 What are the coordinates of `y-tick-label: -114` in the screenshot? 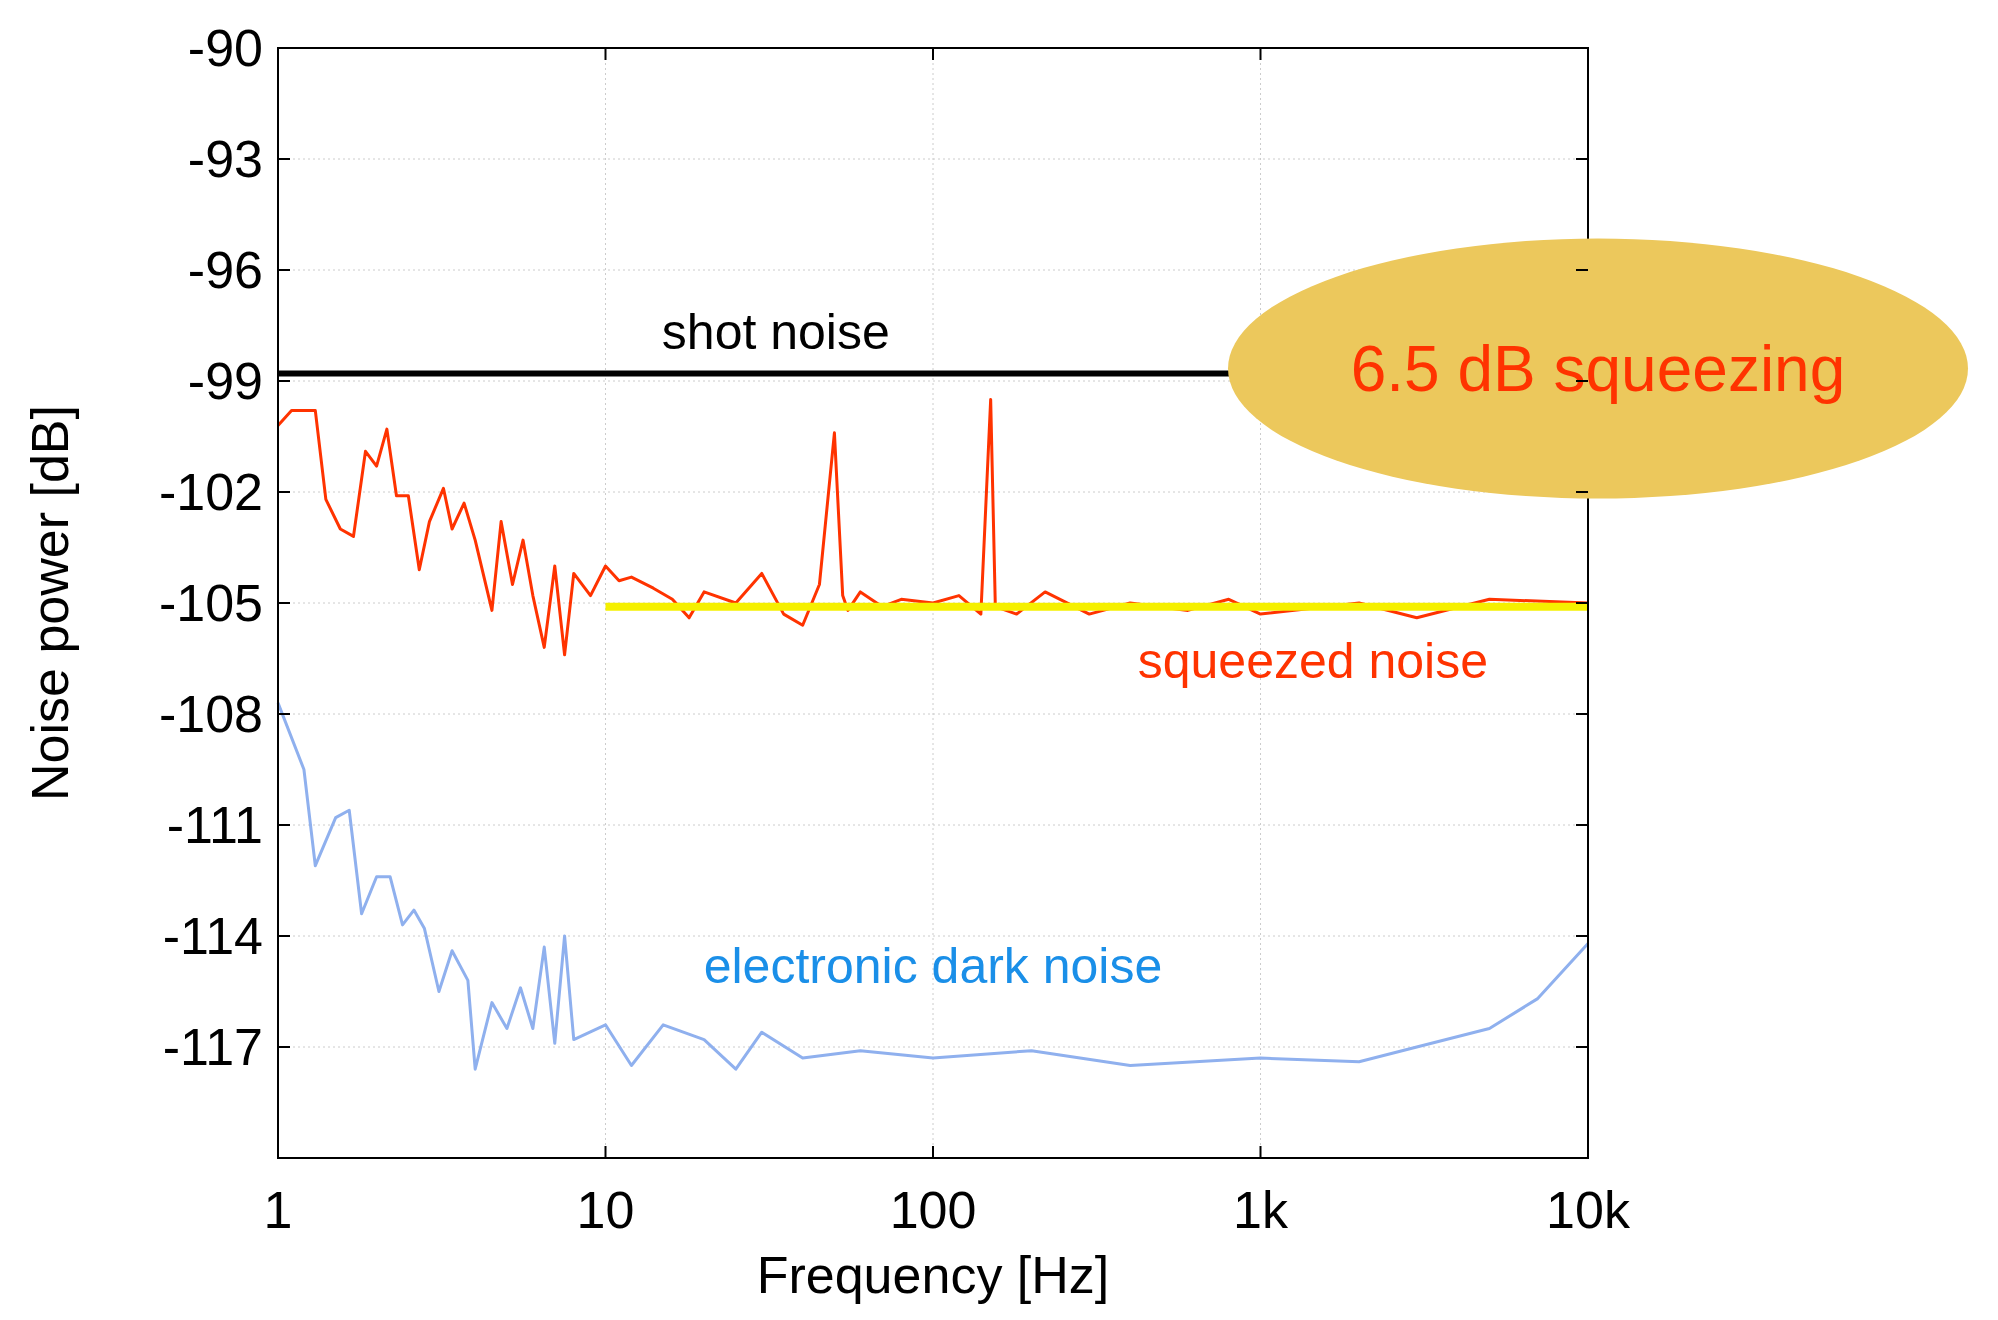 It's located at (212, 936).